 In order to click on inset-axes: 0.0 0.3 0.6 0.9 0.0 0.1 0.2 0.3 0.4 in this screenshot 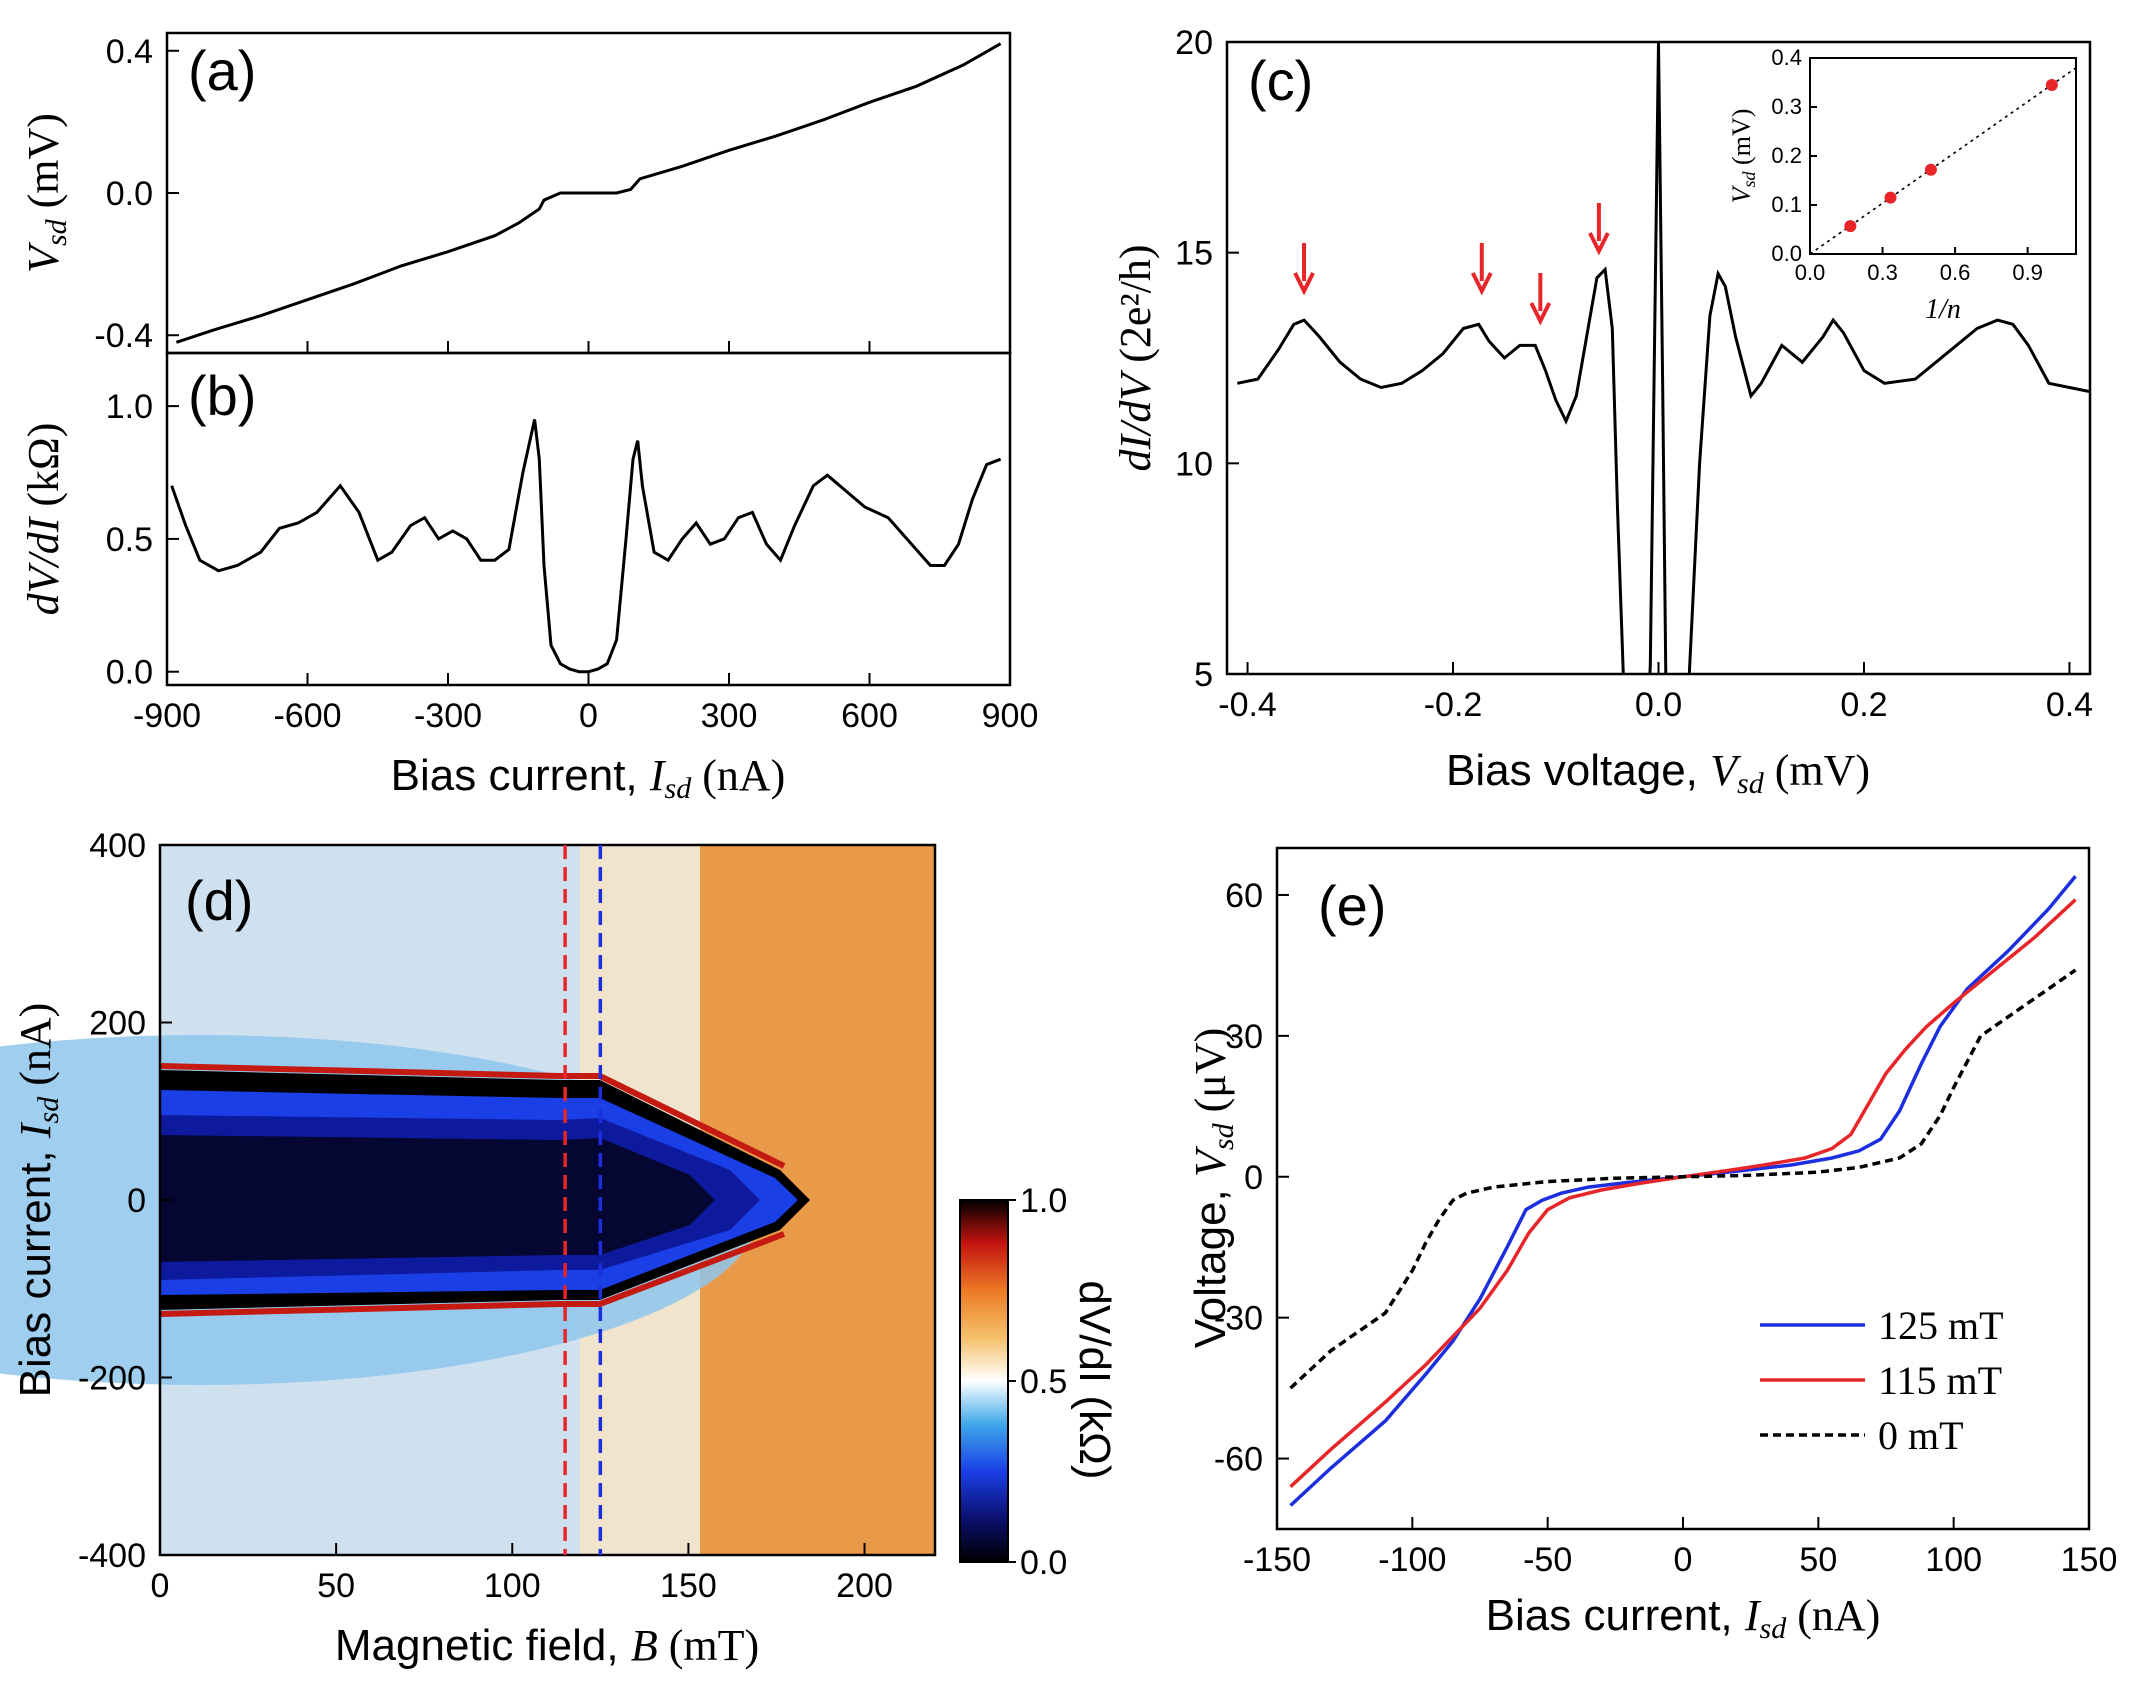, I will do `click(1907, 165)`.